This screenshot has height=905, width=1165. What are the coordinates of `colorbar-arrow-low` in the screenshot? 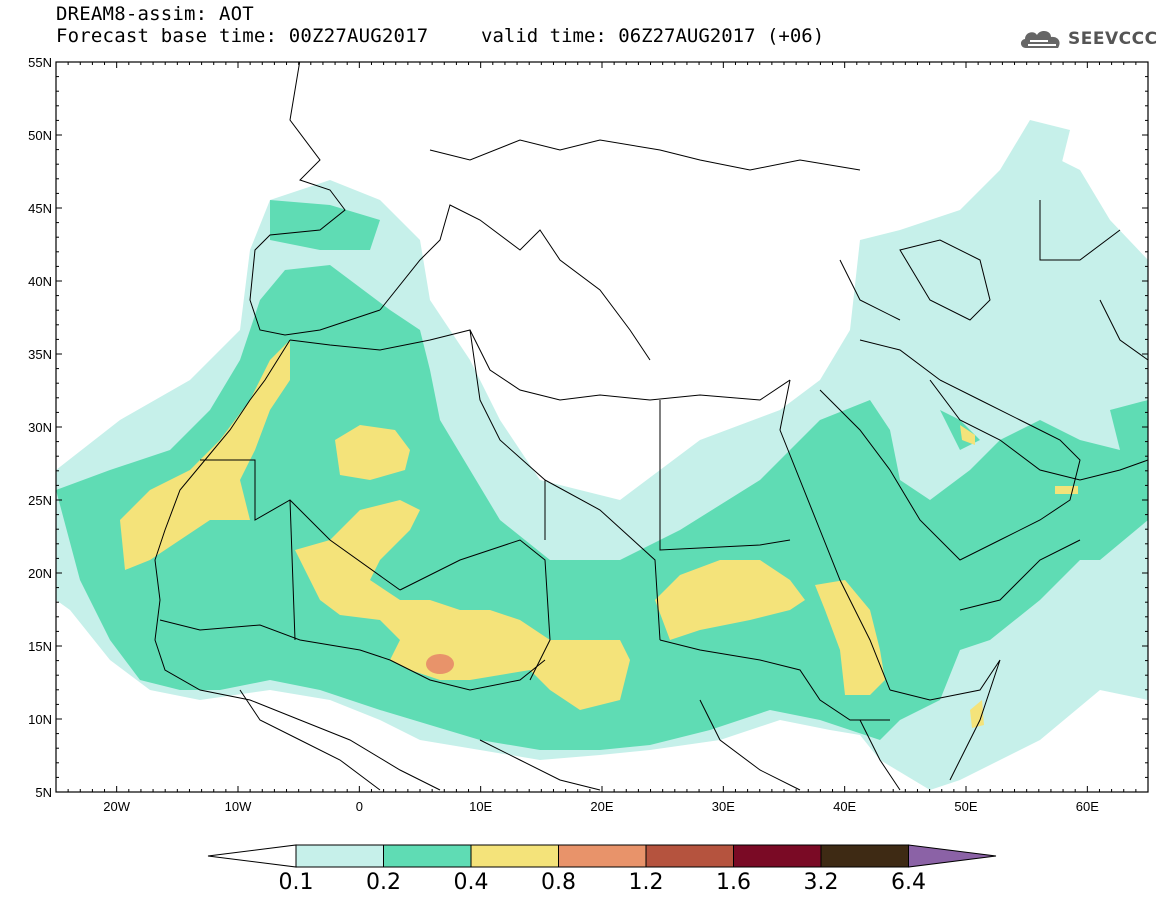 It's located at (252, 856).